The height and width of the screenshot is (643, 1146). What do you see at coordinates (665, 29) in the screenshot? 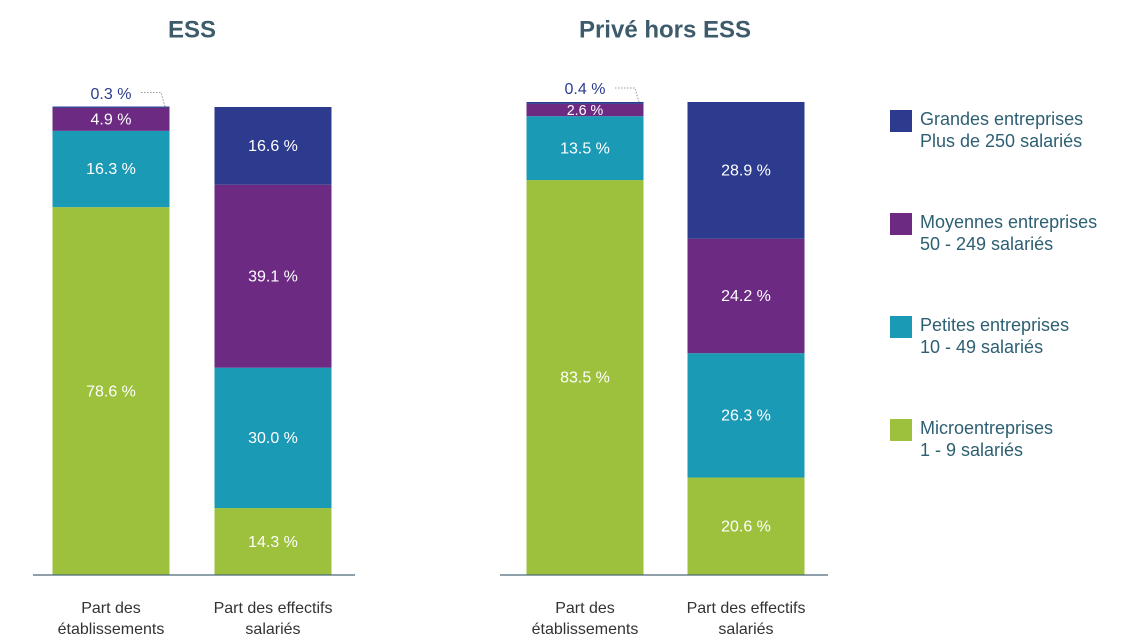
I see `chart-title: Privé hors ESS` at bounding box center [665, 29].